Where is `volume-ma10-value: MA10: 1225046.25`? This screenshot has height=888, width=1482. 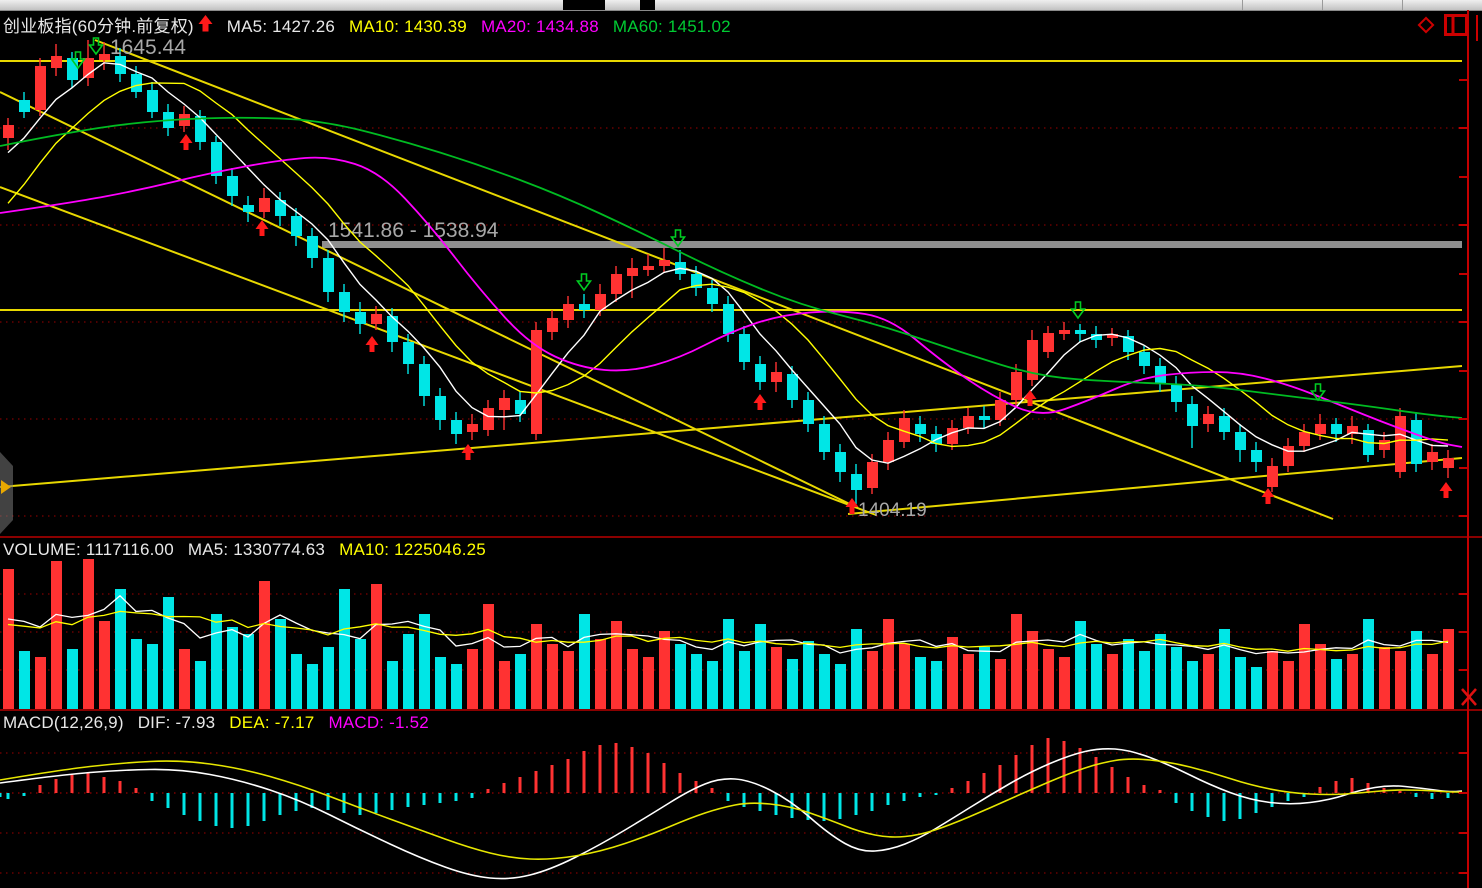 volume-ma10-value: MA10: 1225046.25 is located at coordinates (412, 549).